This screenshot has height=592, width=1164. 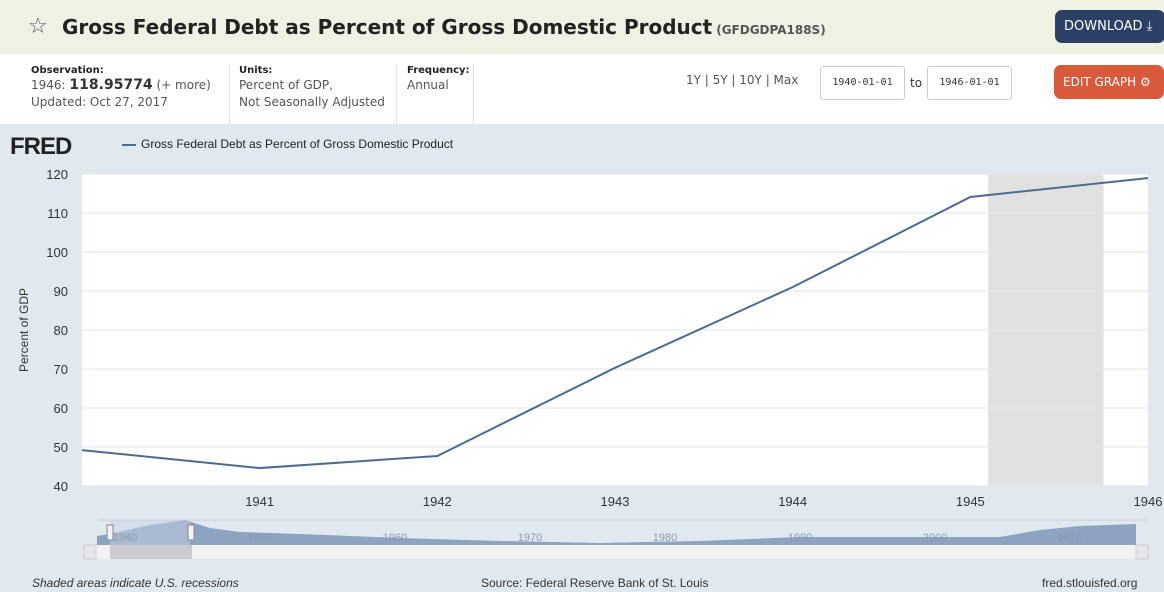 What do you see at coordinates (916, 83) in the screenshot?
I see `to-label: to` at bounding box center [916, 83].